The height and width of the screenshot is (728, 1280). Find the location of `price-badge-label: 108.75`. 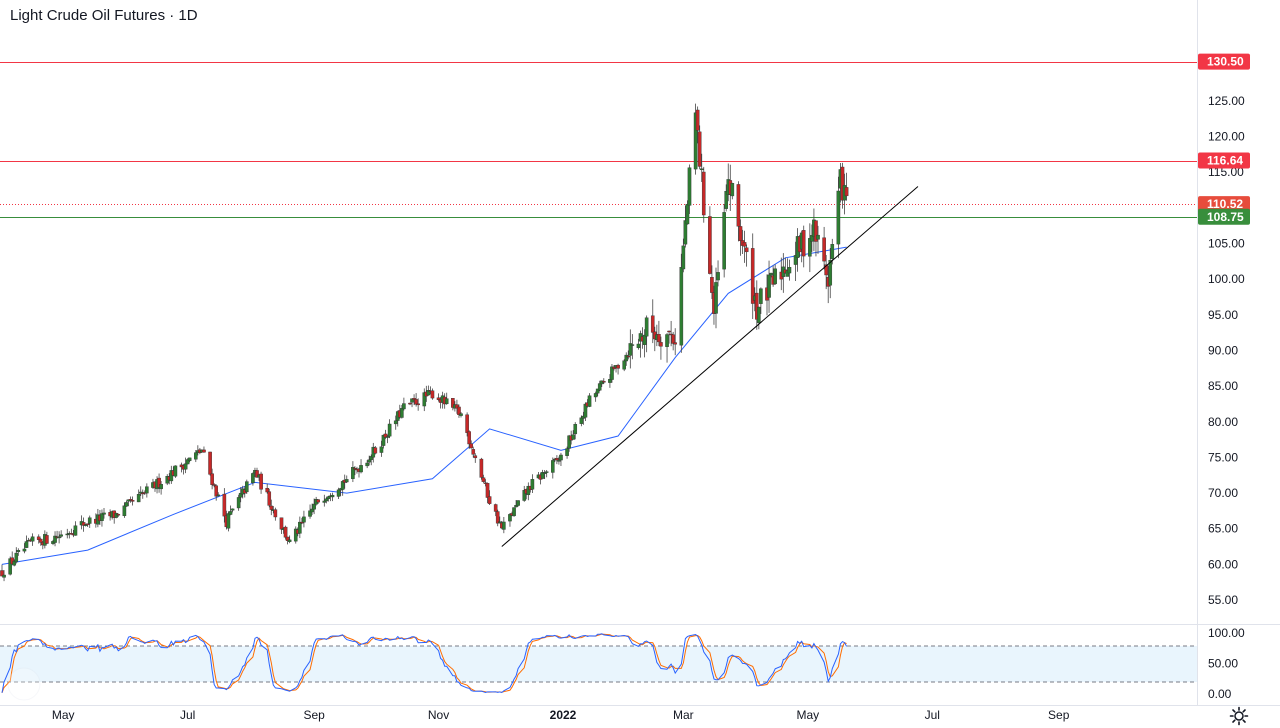

price-badge-label: 108.75 is located at coordinates (1225, 217).